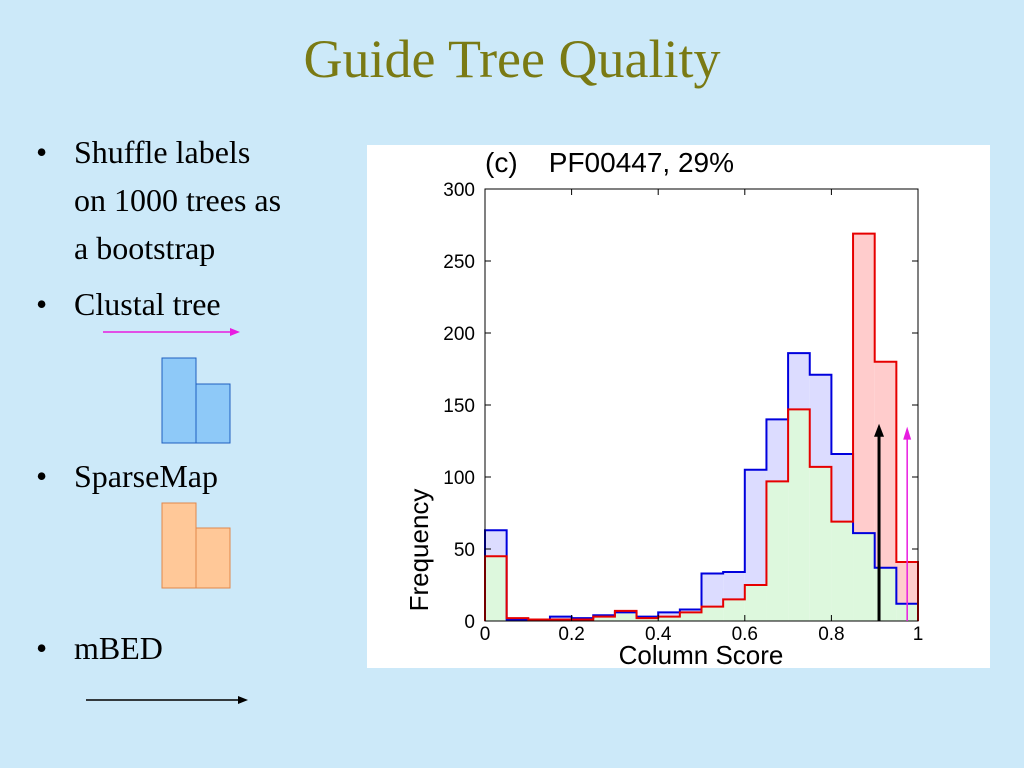 This screenshot has height=768, width=1024. I want to click on x-tick-label: 0.4, so click(658, 634).